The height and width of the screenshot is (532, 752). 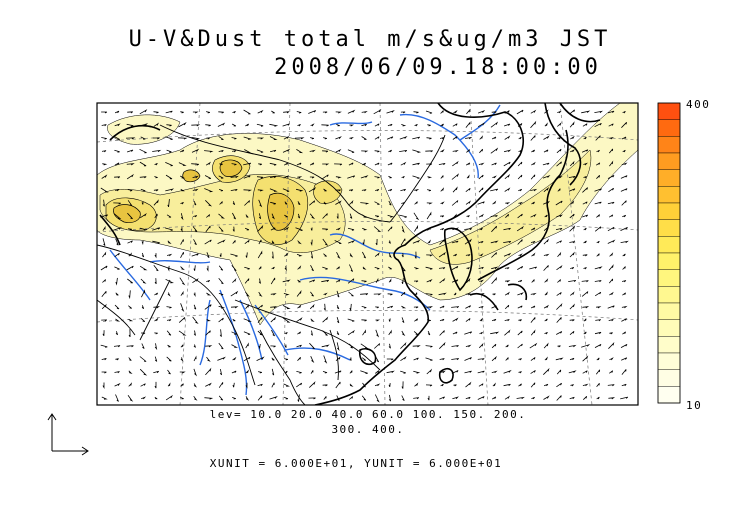 I want to click on dust-area-peak-north, so click(x=231, y=168).